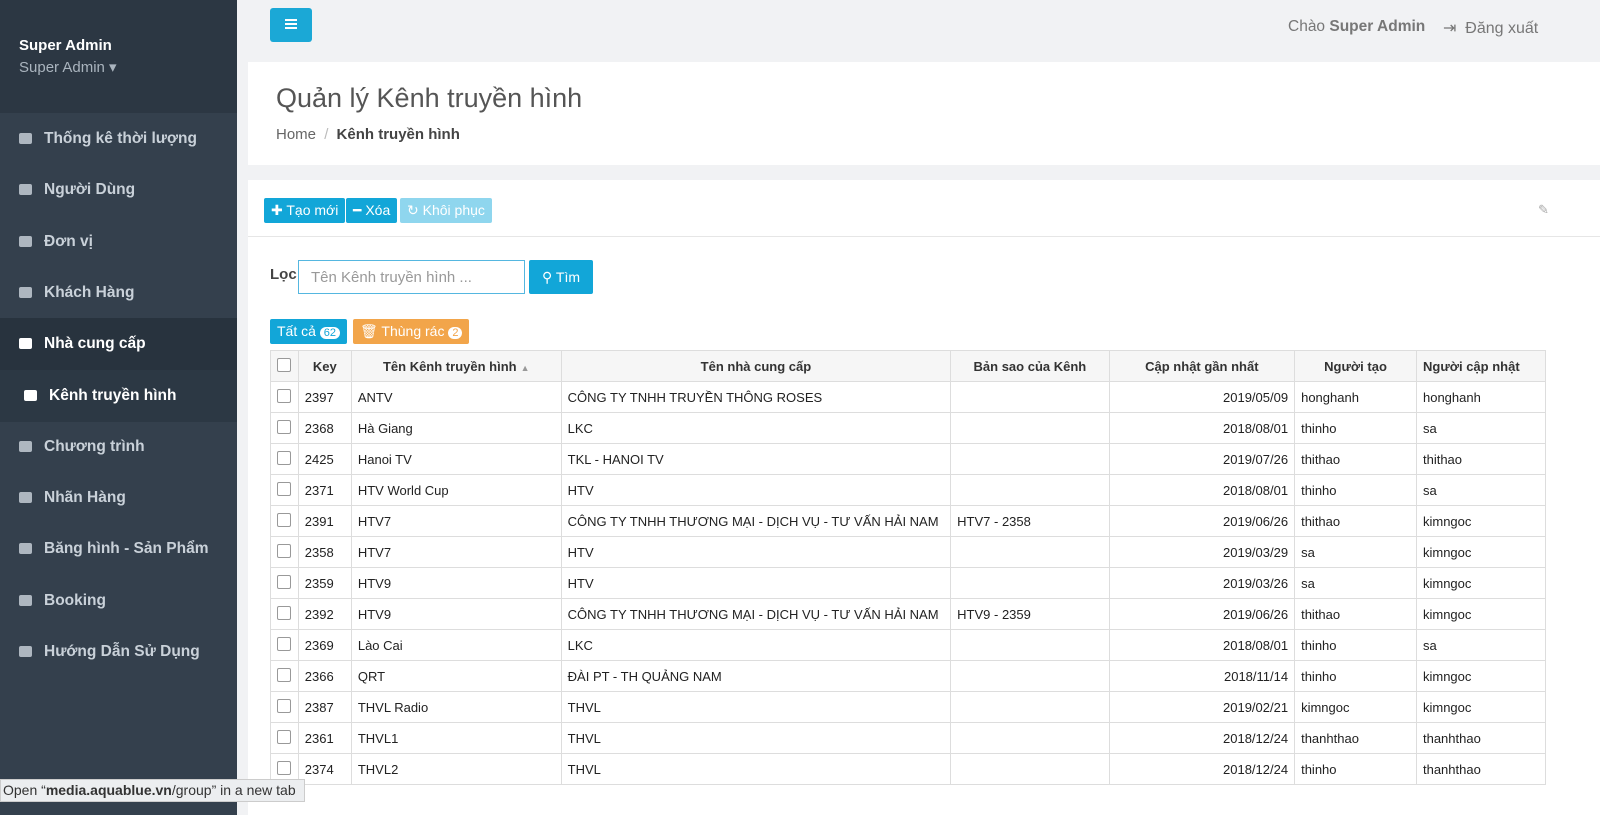 This screenshot has height=815, width=1600. I want to click on cell: thanhthao, so click(1480, 738).